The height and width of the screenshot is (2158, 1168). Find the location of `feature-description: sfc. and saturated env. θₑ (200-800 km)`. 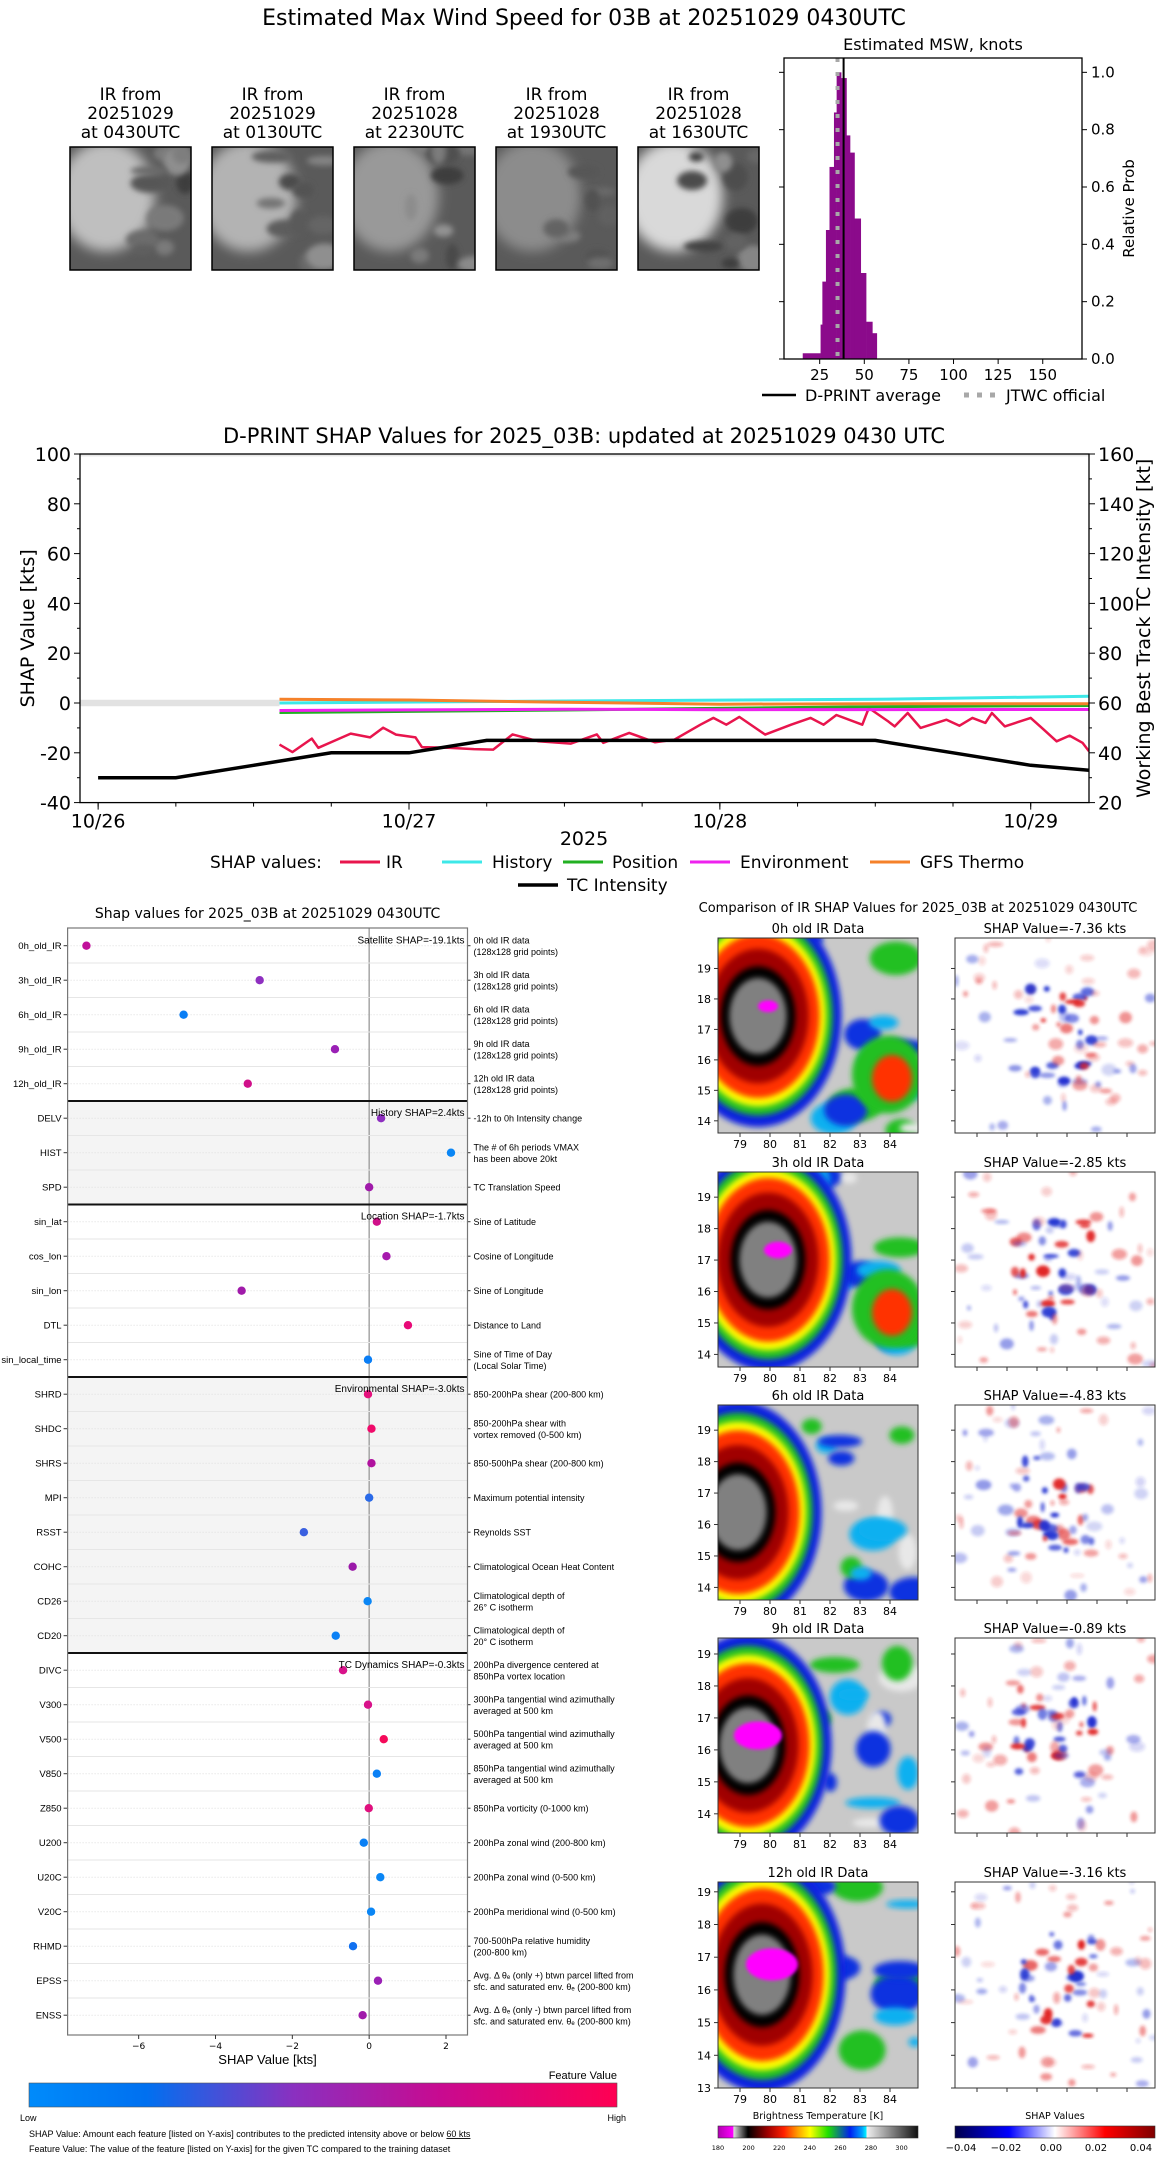

feature-description: sfc. and saturated env. θₑ (200-800 km) is located at coordinates (552, 2021).